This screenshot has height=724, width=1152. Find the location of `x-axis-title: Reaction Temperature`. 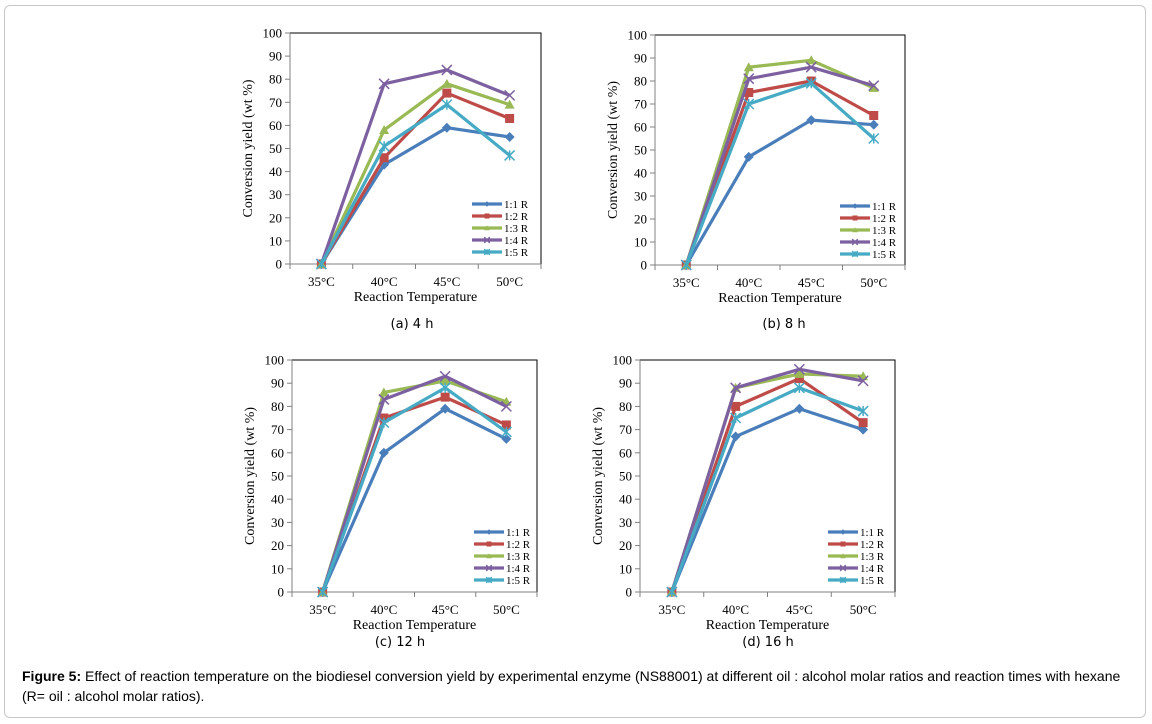

x-axis-title: Reaction Temperature is located at coordinates (415, 625).